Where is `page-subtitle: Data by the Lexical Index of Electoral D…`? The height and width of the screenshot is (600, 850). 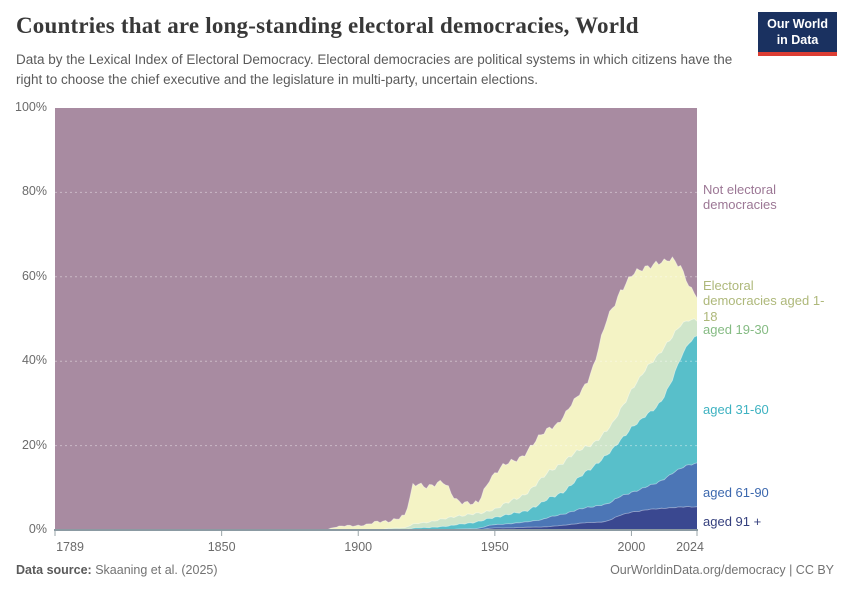
page-subtitle: Data by the Lexical Index of Electoral D… is located at coordinates (374, 69).